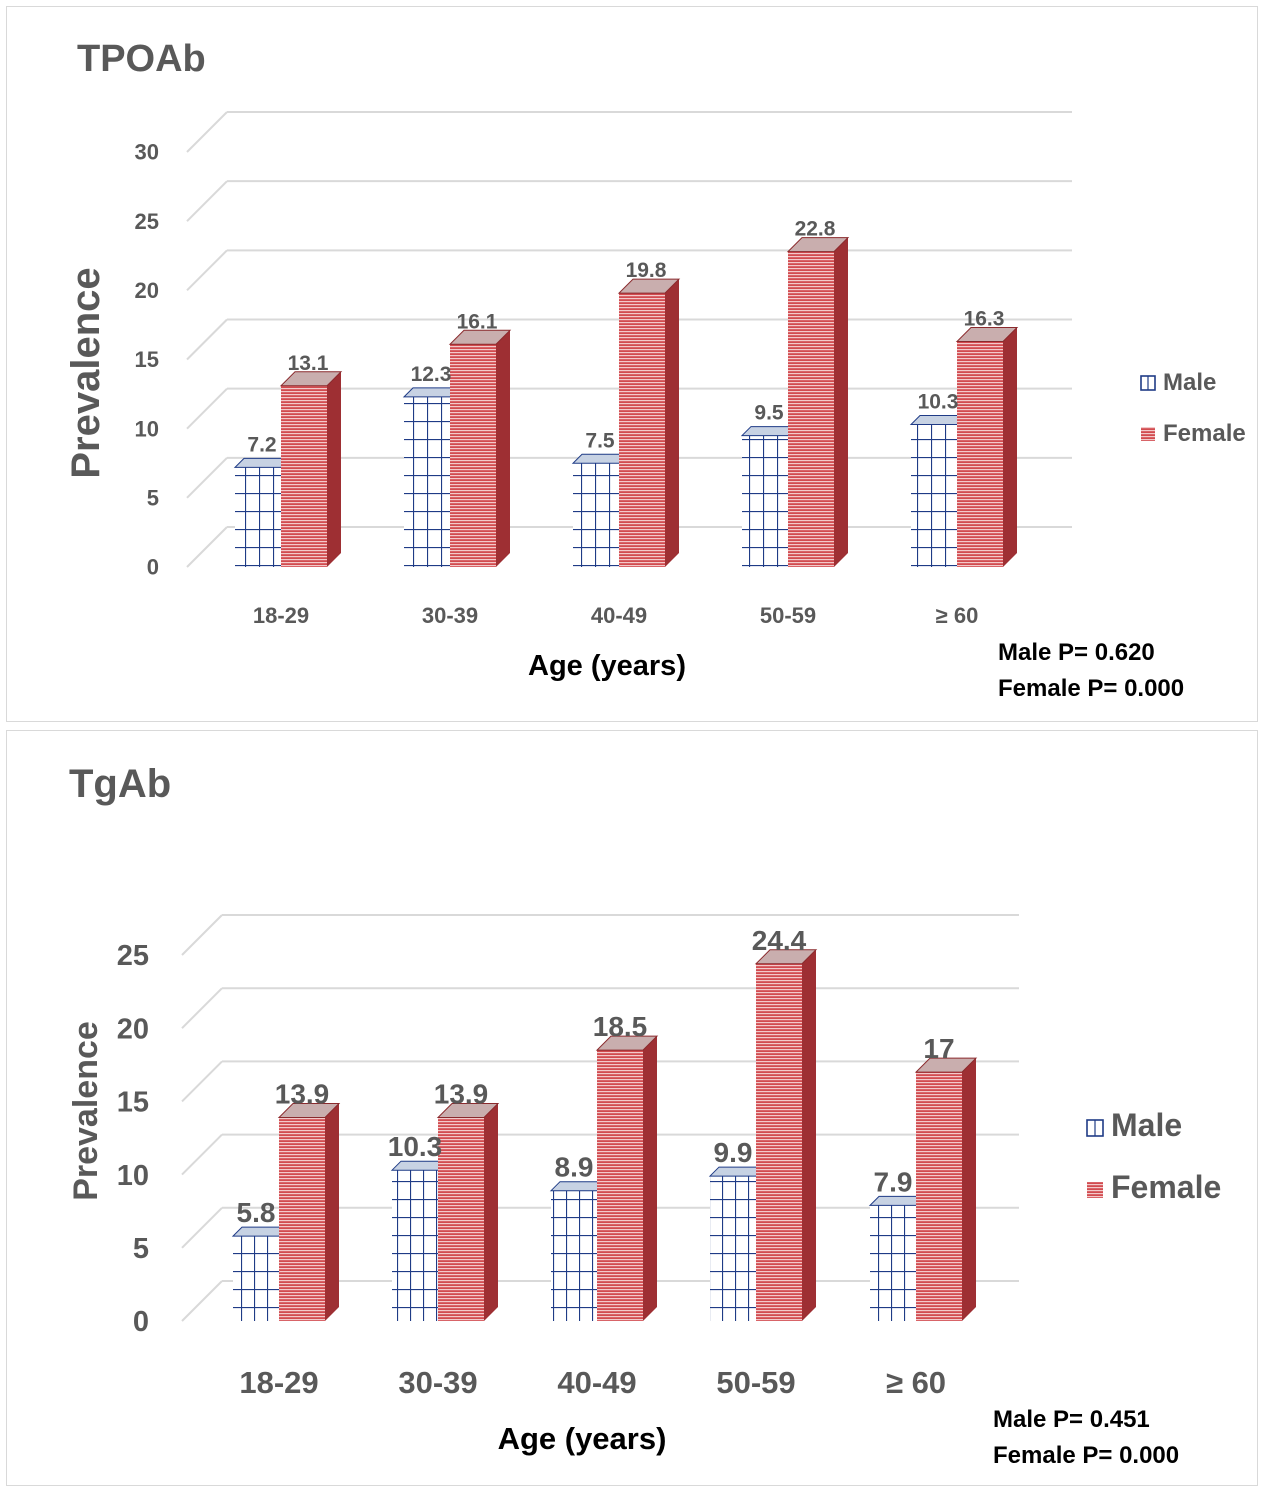 The width and height of the screenshot is (1264, 1492). Describe the element at coordinates (1071, 1419) in the screenshot. I see `p-value-note: Male P= 0.451` at that location.